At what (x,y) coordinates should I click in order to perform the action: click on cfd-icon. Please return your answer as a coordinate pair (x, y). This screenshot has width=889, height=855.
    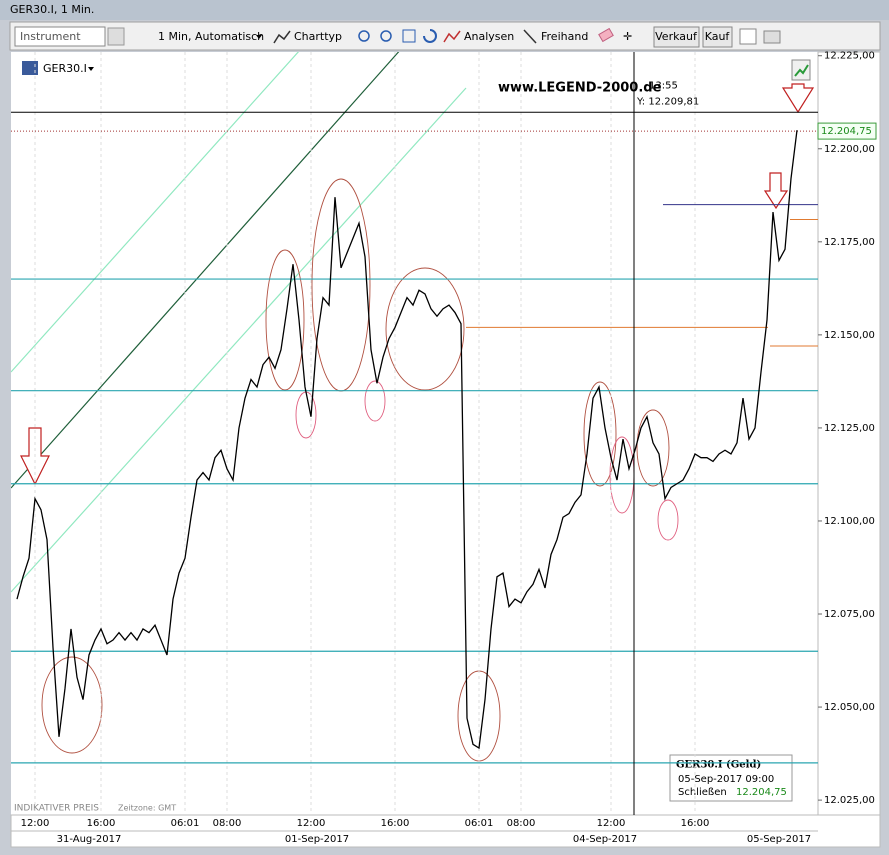
    Looking at the image, I should click on (30, 68).